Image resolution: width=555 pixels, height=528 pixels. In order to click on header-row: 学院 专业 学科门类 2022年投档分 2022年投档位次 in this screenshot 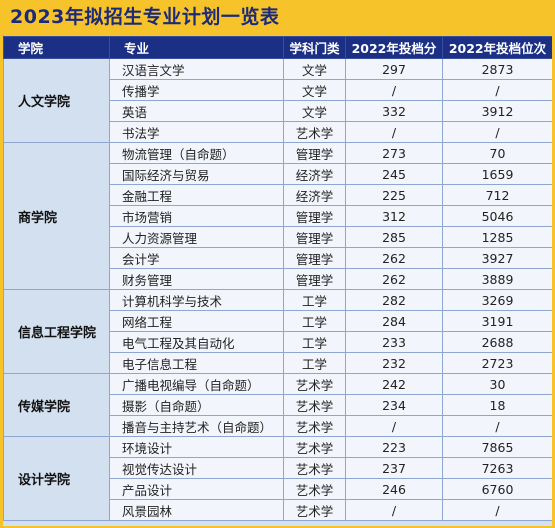, I will do `click(277, 47)`.